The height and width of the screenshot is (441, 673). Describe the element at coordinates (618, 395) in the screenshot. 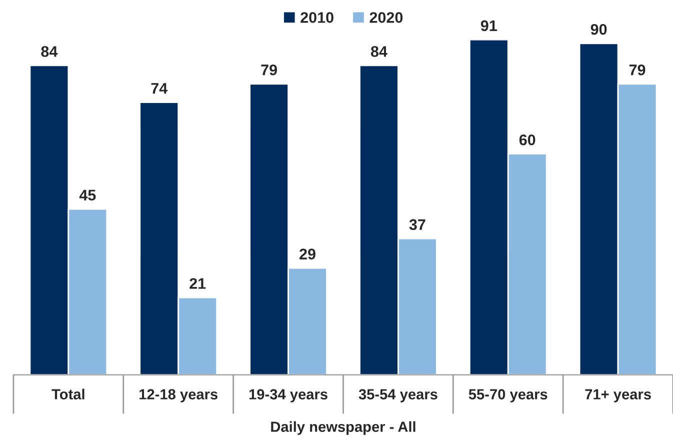

I see `x-tick-label: 71+ years` at that location.